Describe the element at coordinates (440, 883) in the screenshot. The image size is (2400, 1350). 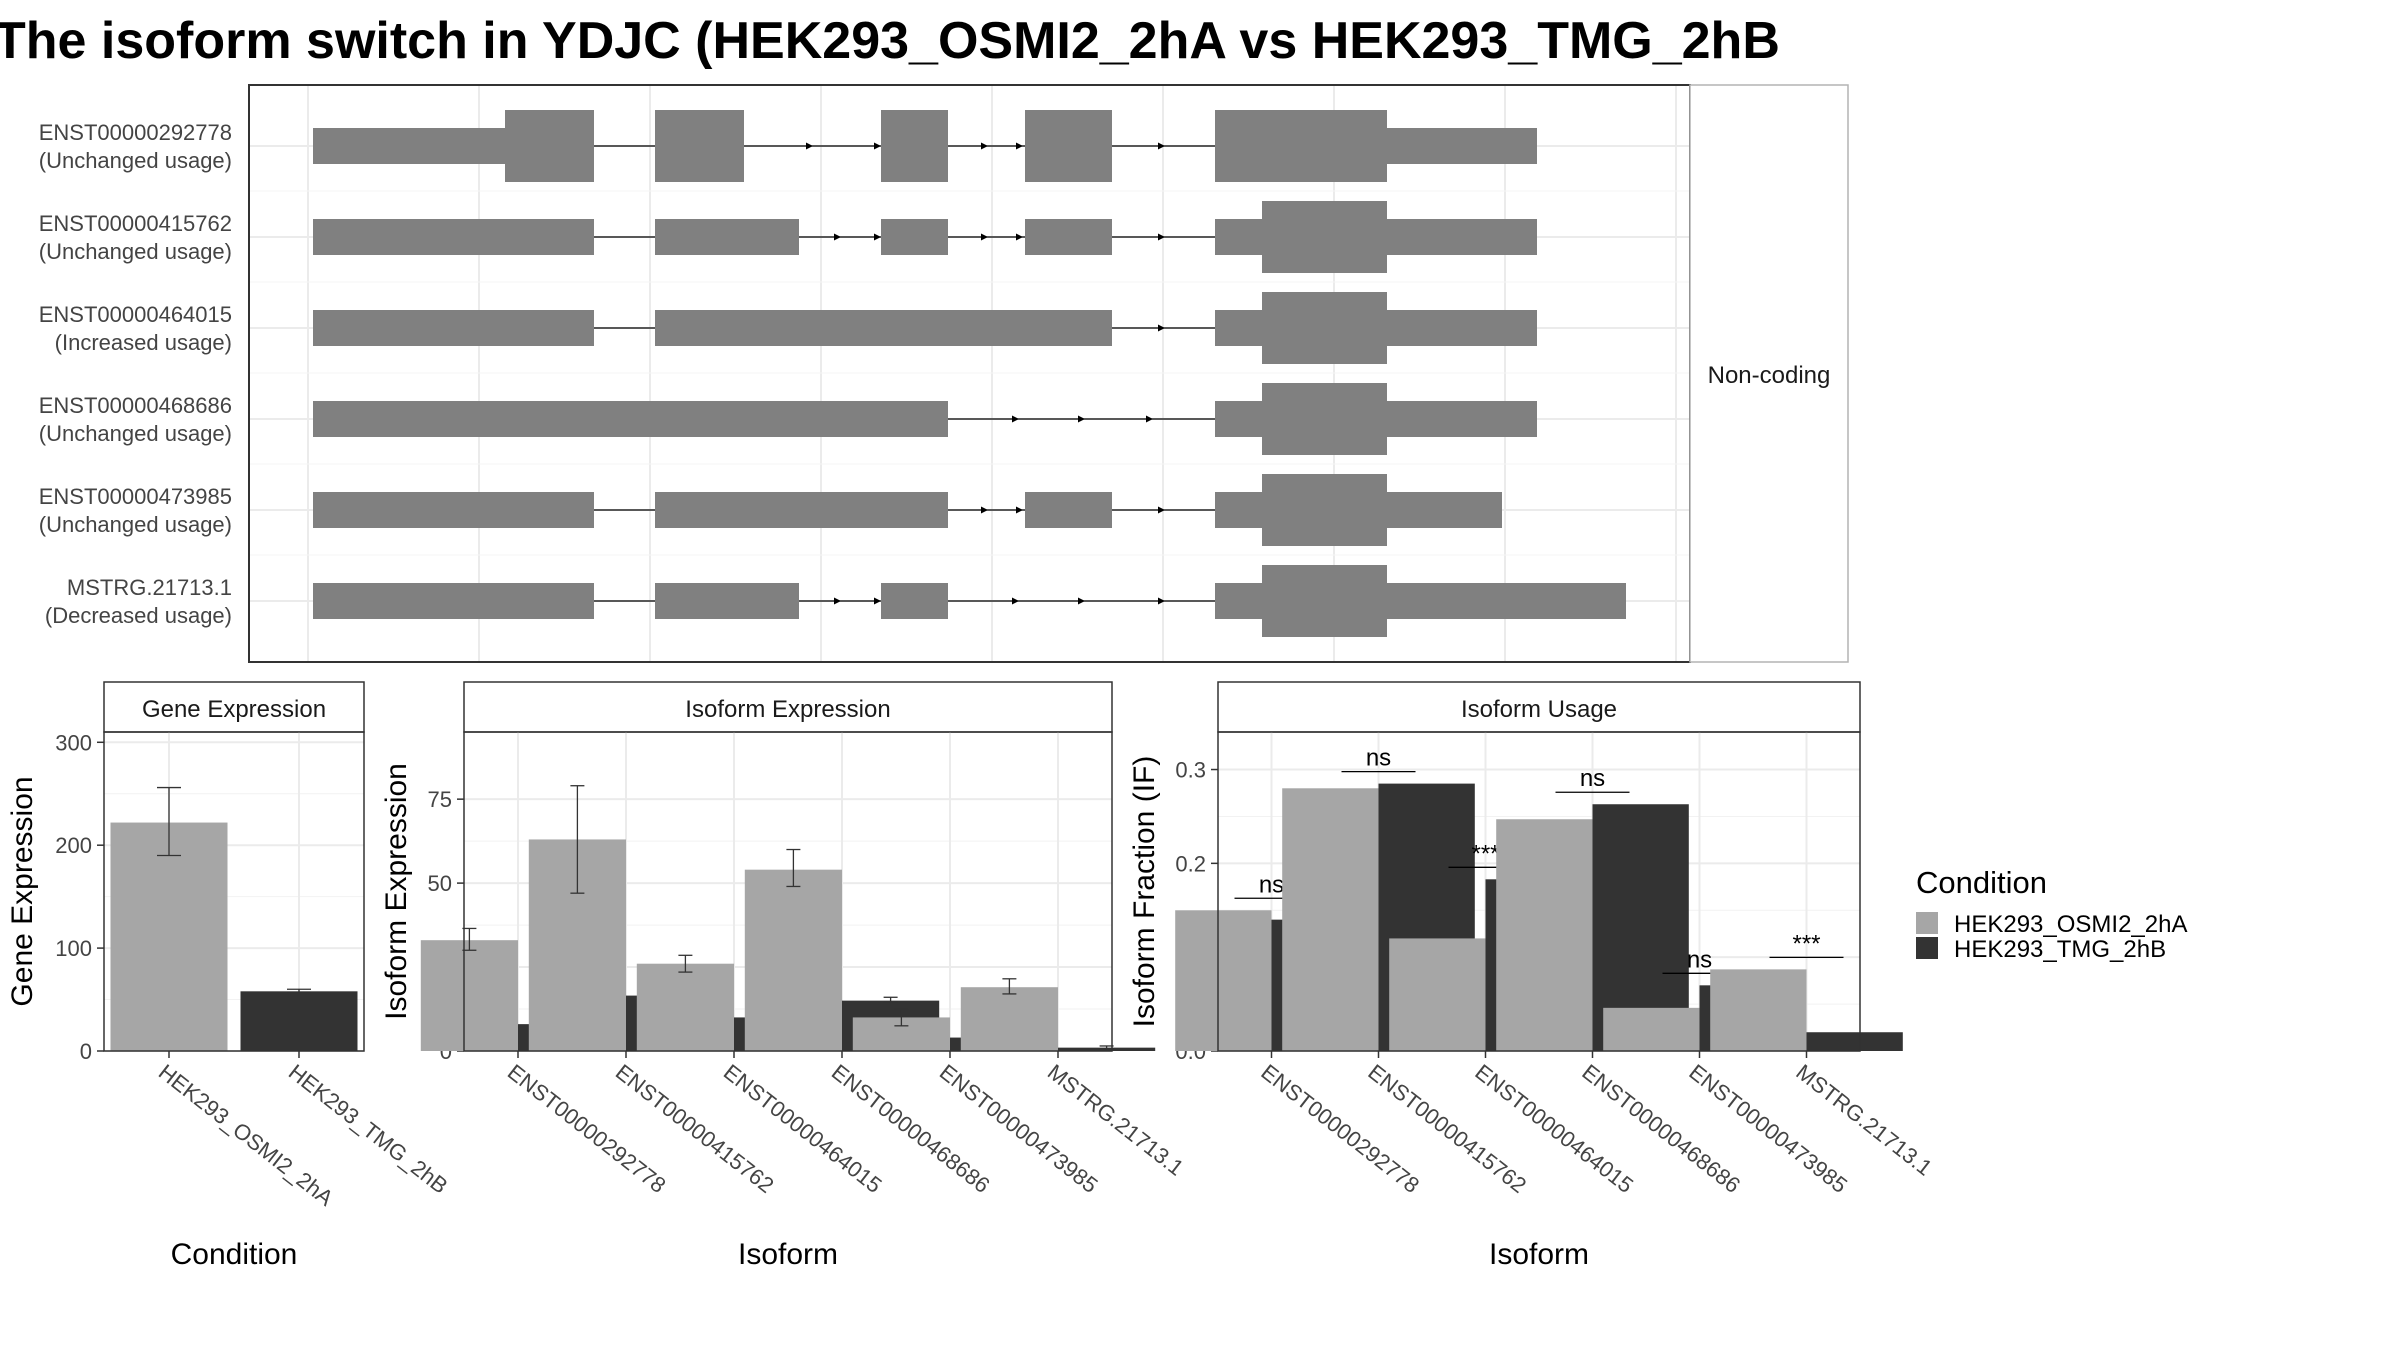
I see `y-tick-label: 50` at that location.